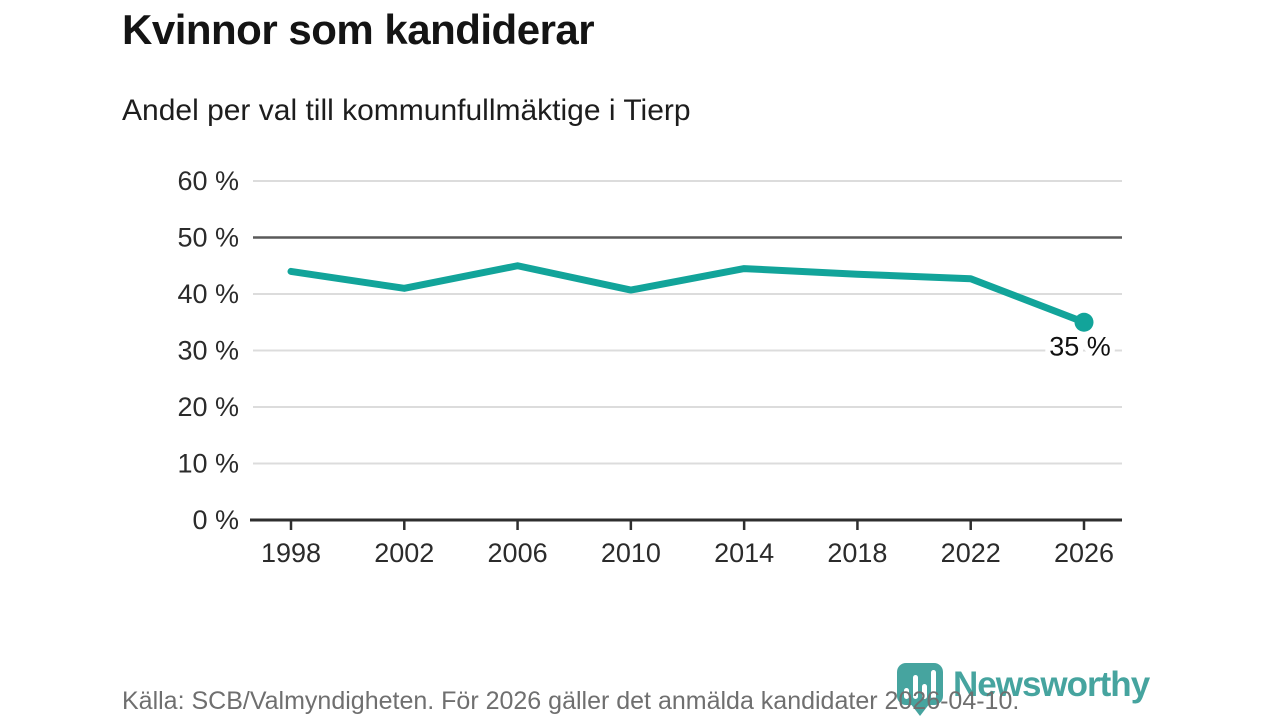 The image size is (1280, 720). I want to click on end-value-label: 35 %, so click(1080, 346).